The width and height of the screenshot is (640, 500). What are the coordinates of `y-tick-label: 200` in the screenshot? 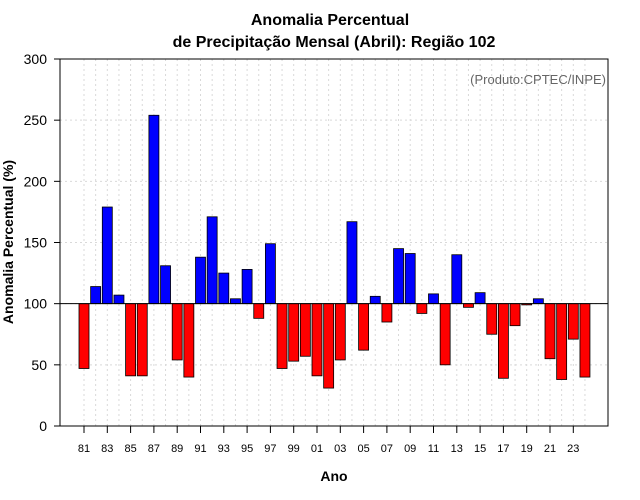 It's located at (36, 181).